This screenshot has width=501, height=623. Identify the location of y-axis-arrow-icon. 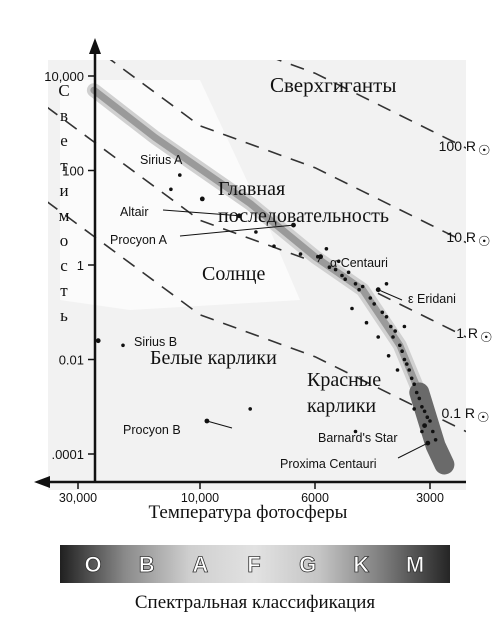
(95, 46).